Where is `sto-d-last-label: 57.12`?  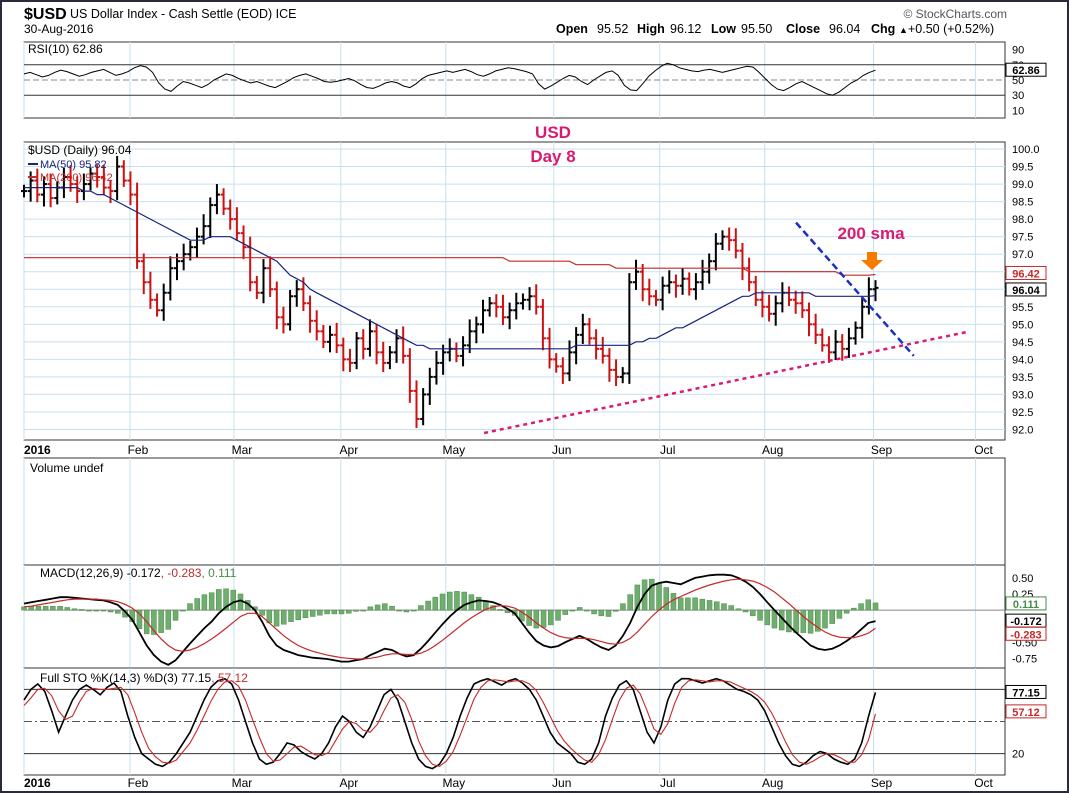 sto-d-last-label: 57.12 is located at coordinates (1026, 713).